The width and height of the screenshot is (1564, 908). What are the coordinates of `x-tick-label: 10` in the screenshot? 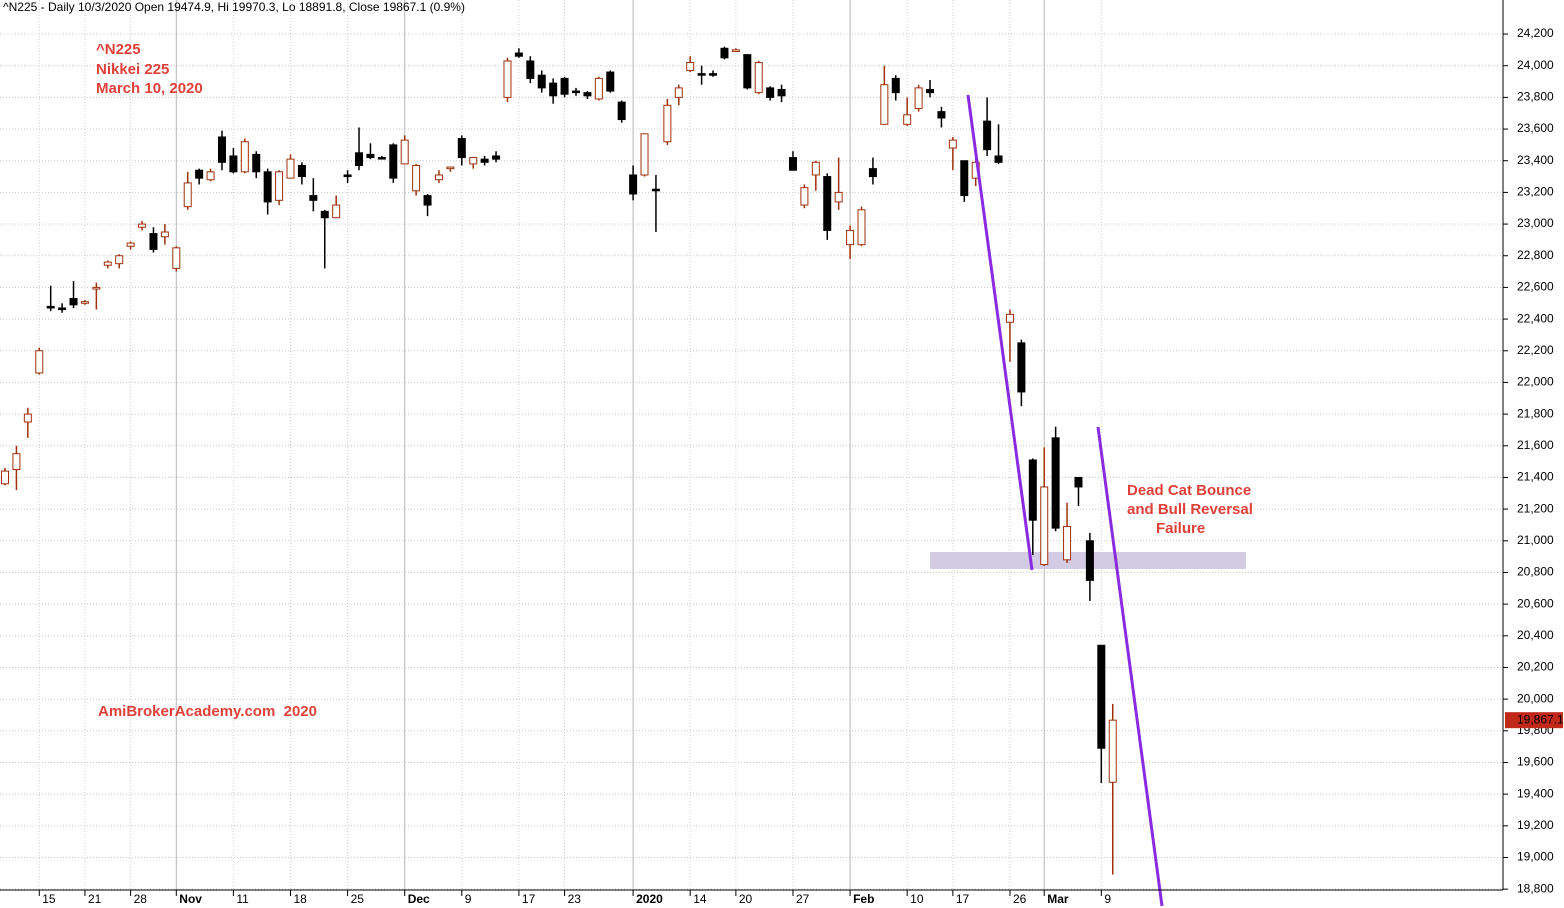 It's located at (917, 899).